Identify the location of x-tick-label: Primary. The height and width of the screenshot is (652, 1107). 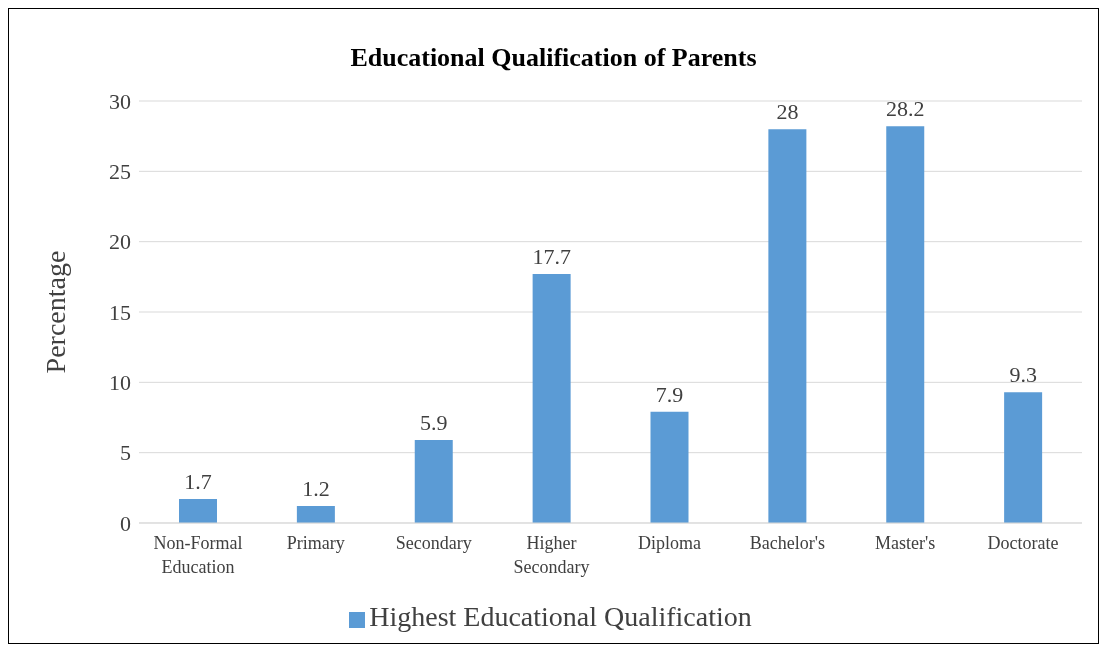
(315, 543).